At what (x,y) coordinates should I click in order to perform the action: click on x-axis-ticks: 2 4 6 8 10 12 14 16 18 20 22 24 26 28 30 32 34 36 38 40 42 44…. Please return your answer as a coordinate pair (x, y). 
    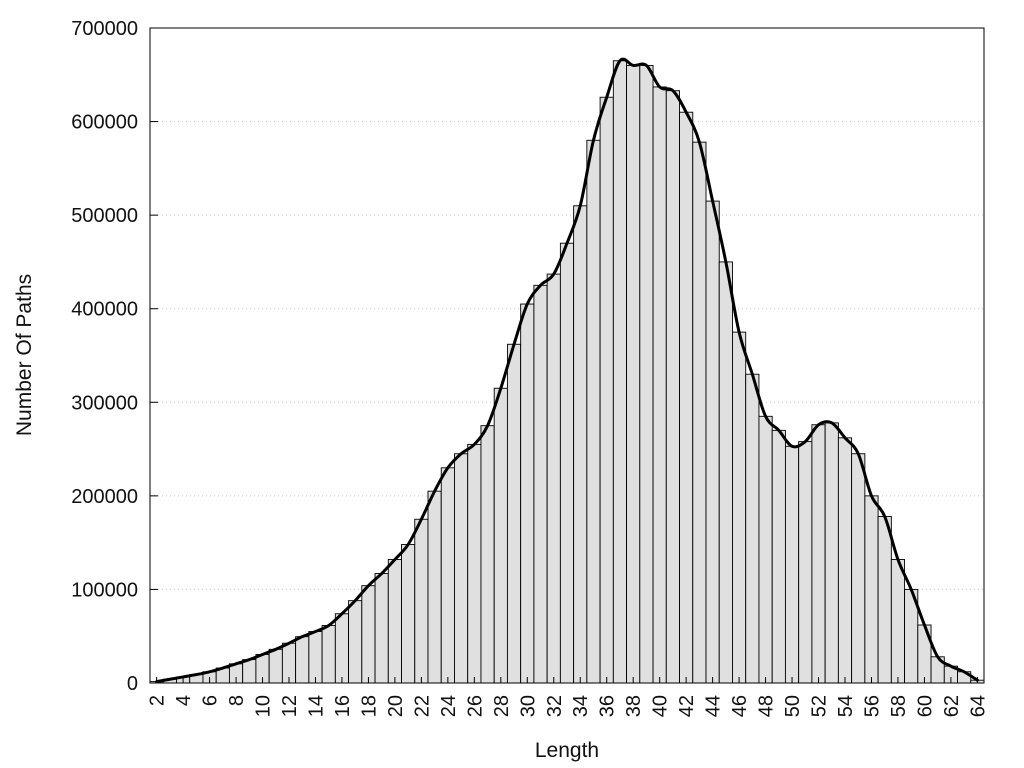
    Looking at the image, I should click on (568, 697).